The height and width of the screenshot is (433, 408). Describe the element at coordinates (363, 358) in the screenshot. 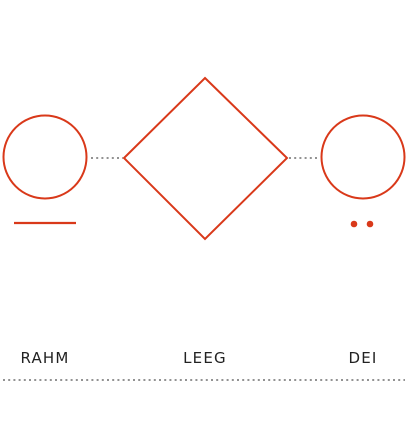

I see `node-label-right: DEI` at that location.